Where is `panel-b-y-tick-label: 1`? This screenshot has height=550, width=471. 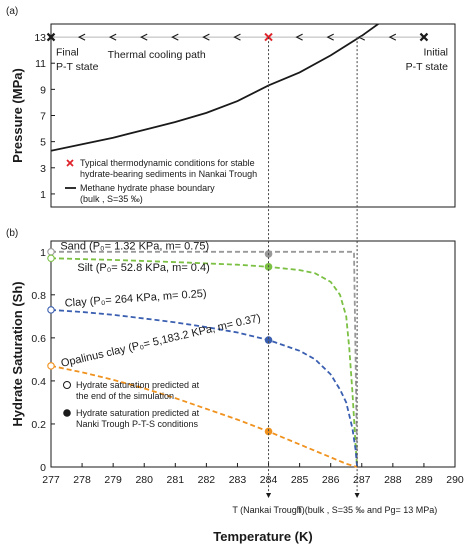
panel-b-y-tick-label: 1 is located at coordinates (43, 253).